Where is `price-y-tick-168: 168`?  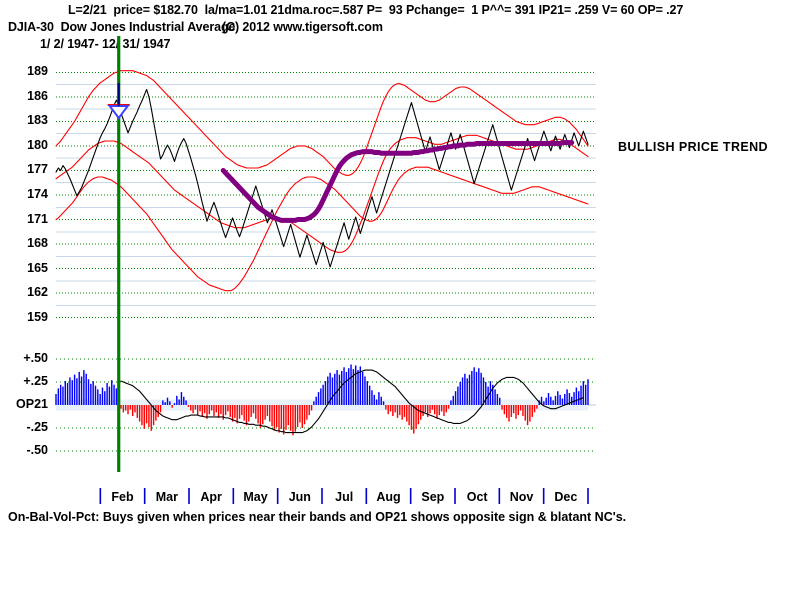
price-y-tick-168: 168 is located at coordinates (37, 243).